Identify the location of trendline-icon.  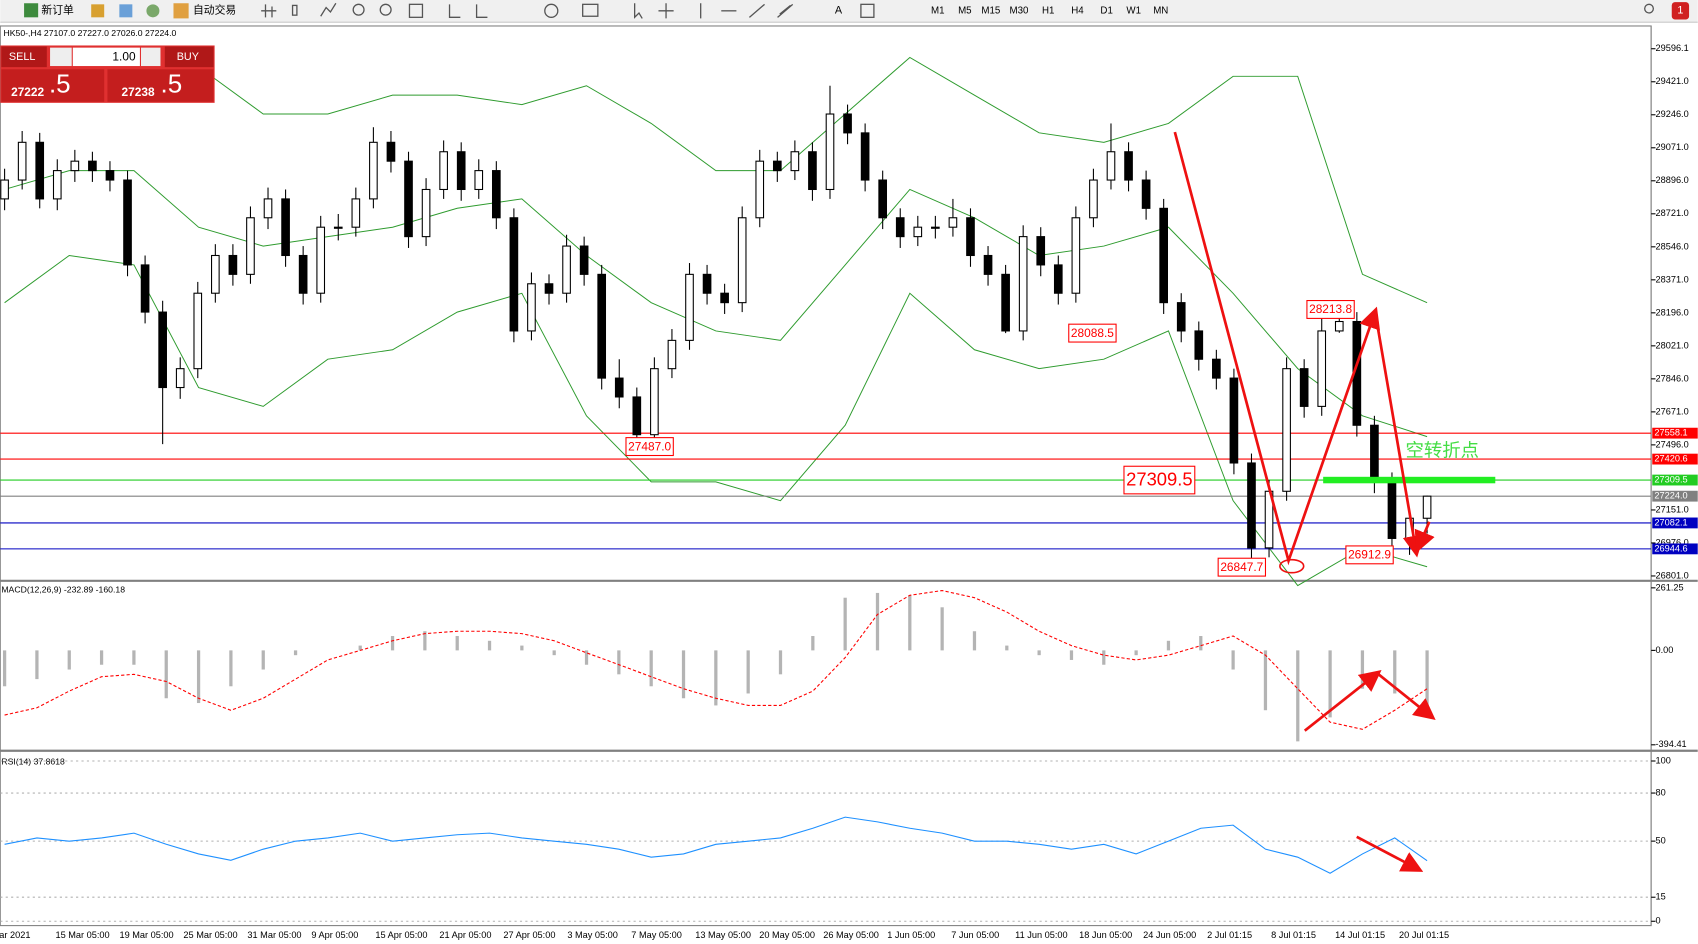
(756, 10).